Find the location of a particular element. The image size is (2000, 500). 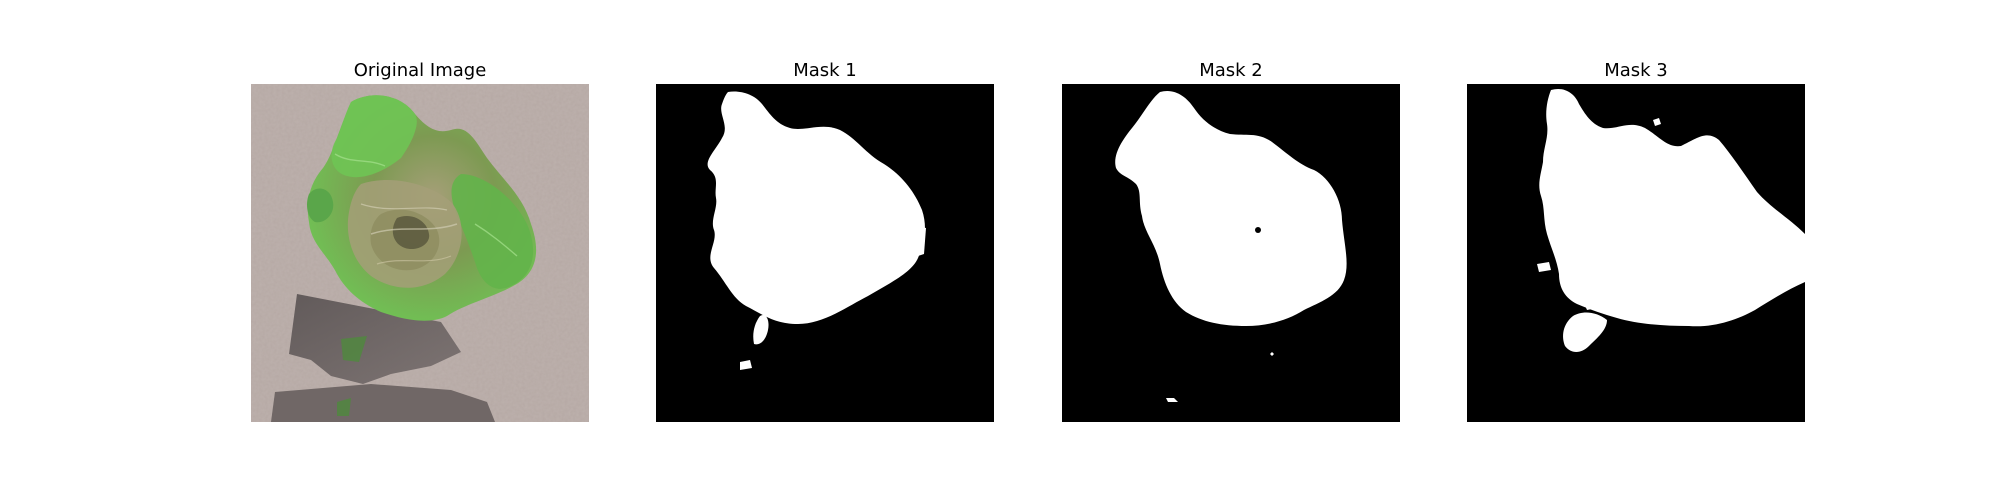

panel-title: Mask 3 is located at coordinates (1636, 70).